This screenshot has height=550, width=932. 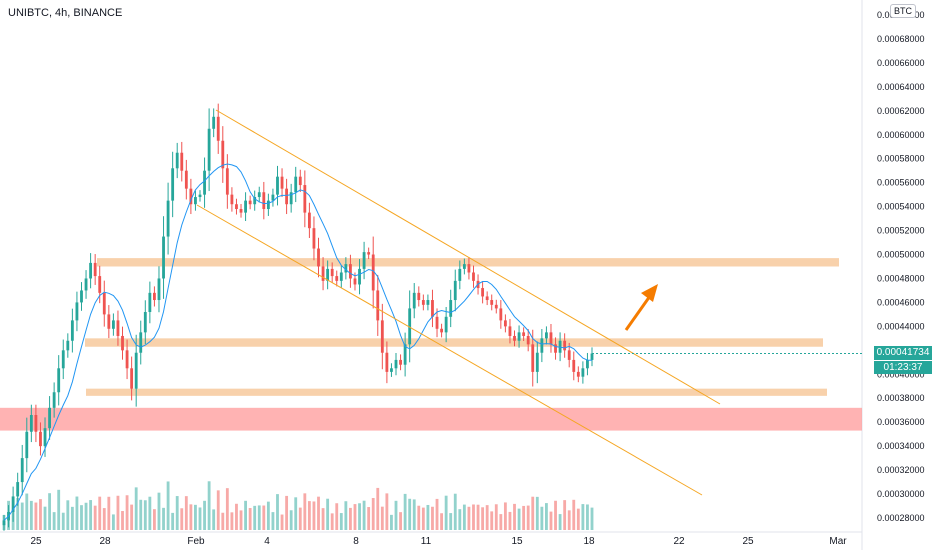 I want to click on y-tick-label: 0.00044000, so click(x=901, y=326).